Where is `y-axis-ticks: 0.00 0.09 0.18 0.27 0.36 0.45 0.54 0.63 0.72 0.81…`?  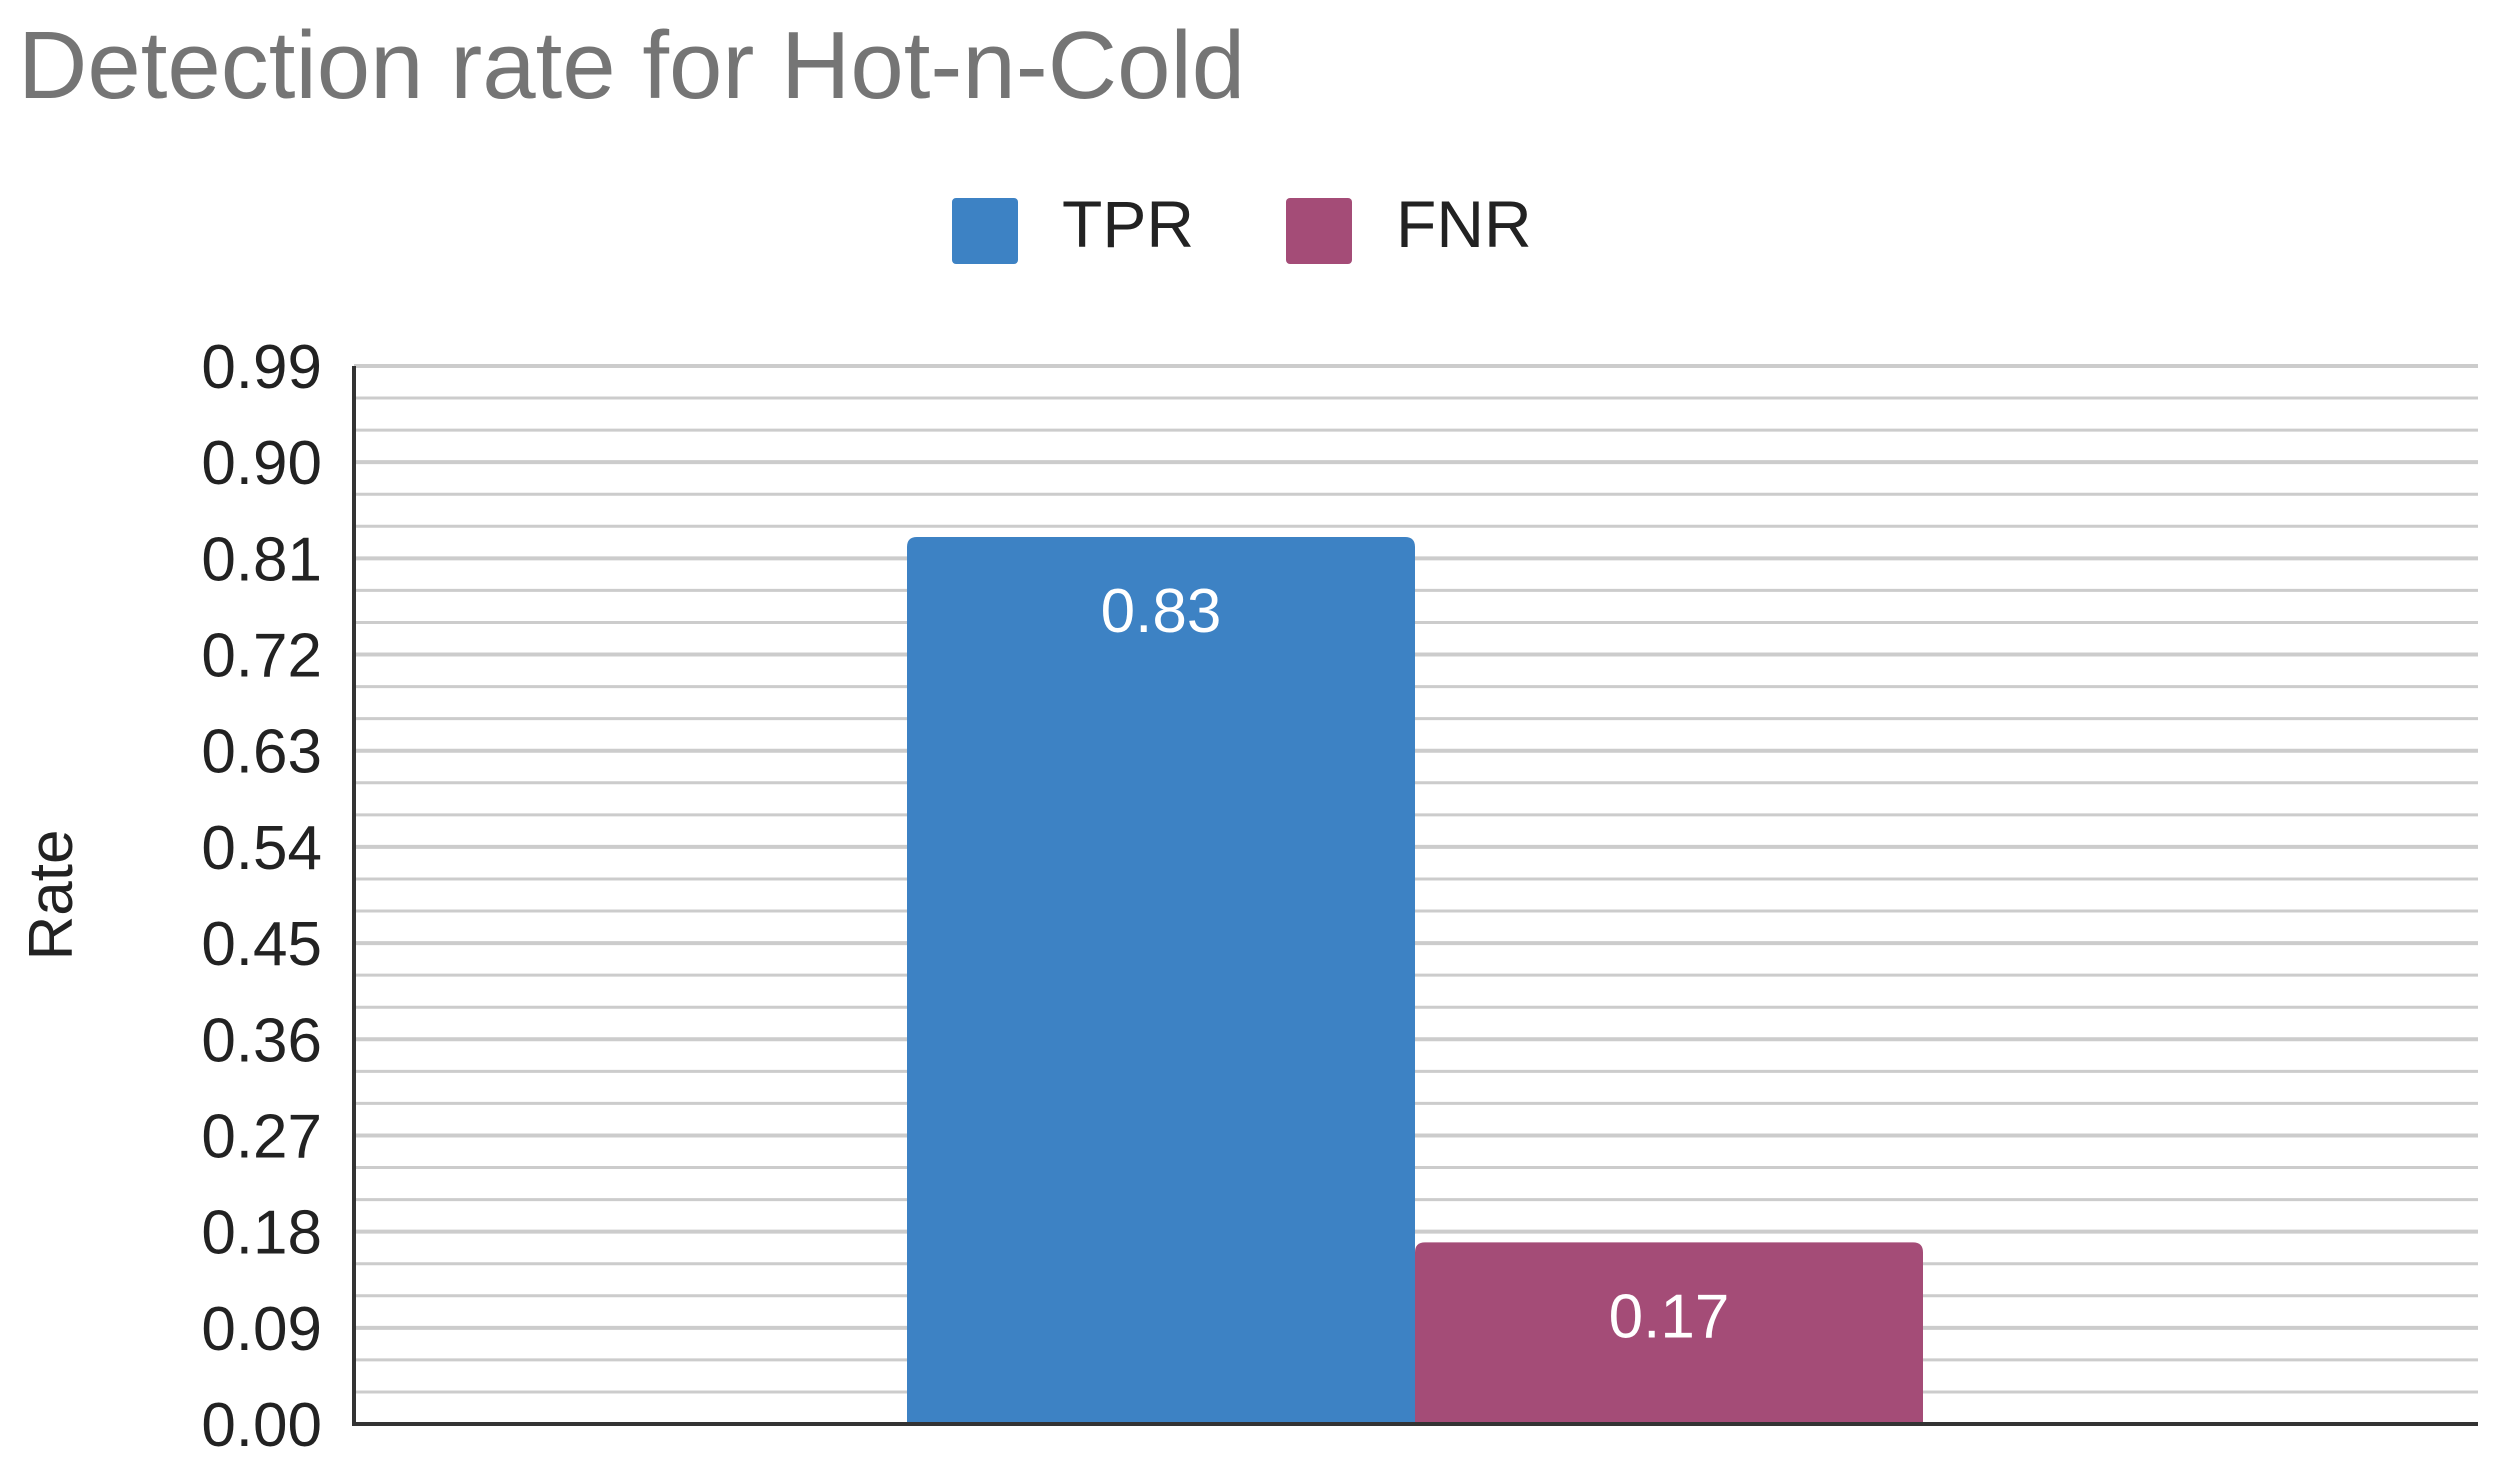
y-axis-ticks: 0.00 0.09 0.18 0.27 0.36 0.45 0.54 0.63 0.72 0.81… is located at coordinates (261, 896).